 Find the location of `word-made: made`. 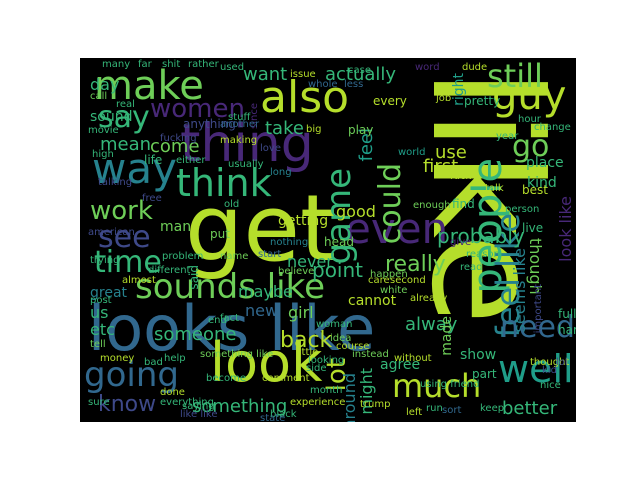

word-made: made is located at coordinates (447, 336).